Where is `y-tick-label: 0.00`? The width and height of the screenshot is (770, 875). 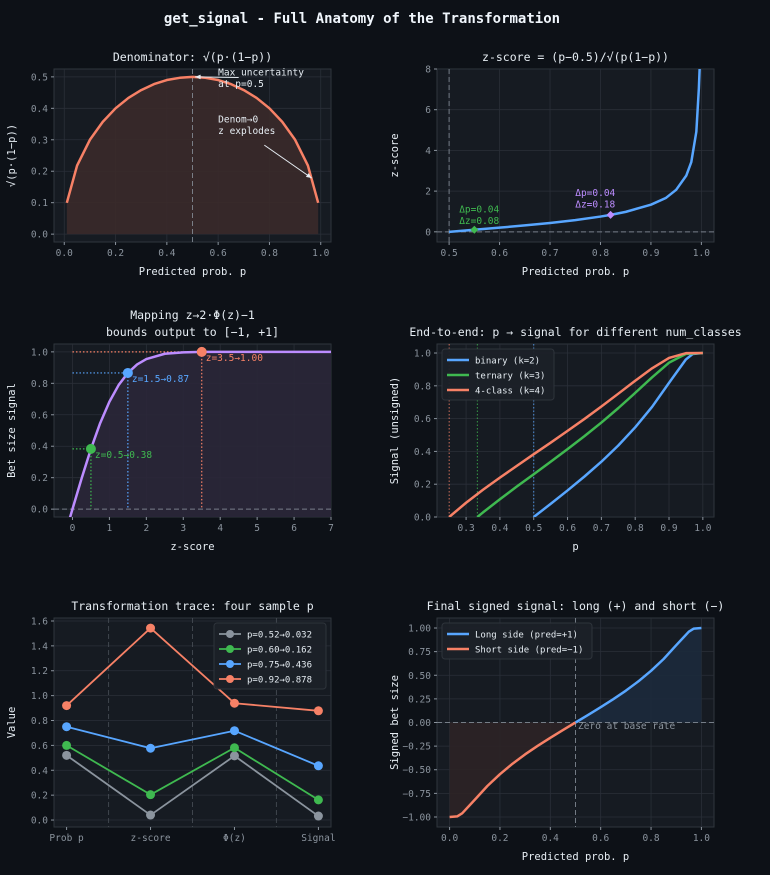 y-tick-label: 0.00 is located at coordinates (419, 723).